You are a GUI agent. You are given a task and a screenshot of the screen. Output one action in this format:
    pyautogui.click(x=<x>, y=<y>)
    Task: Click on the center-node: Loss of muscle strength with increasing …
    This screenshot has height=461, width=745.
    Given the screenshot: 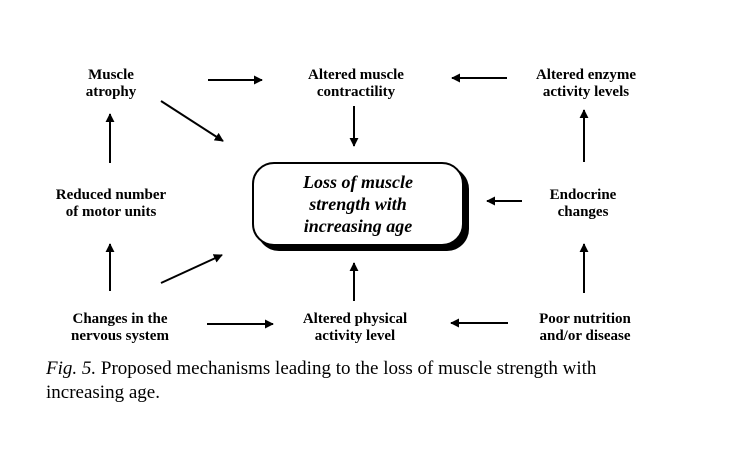 What is the action you would take?
    pyautogui.click(x=358, y=204)
    